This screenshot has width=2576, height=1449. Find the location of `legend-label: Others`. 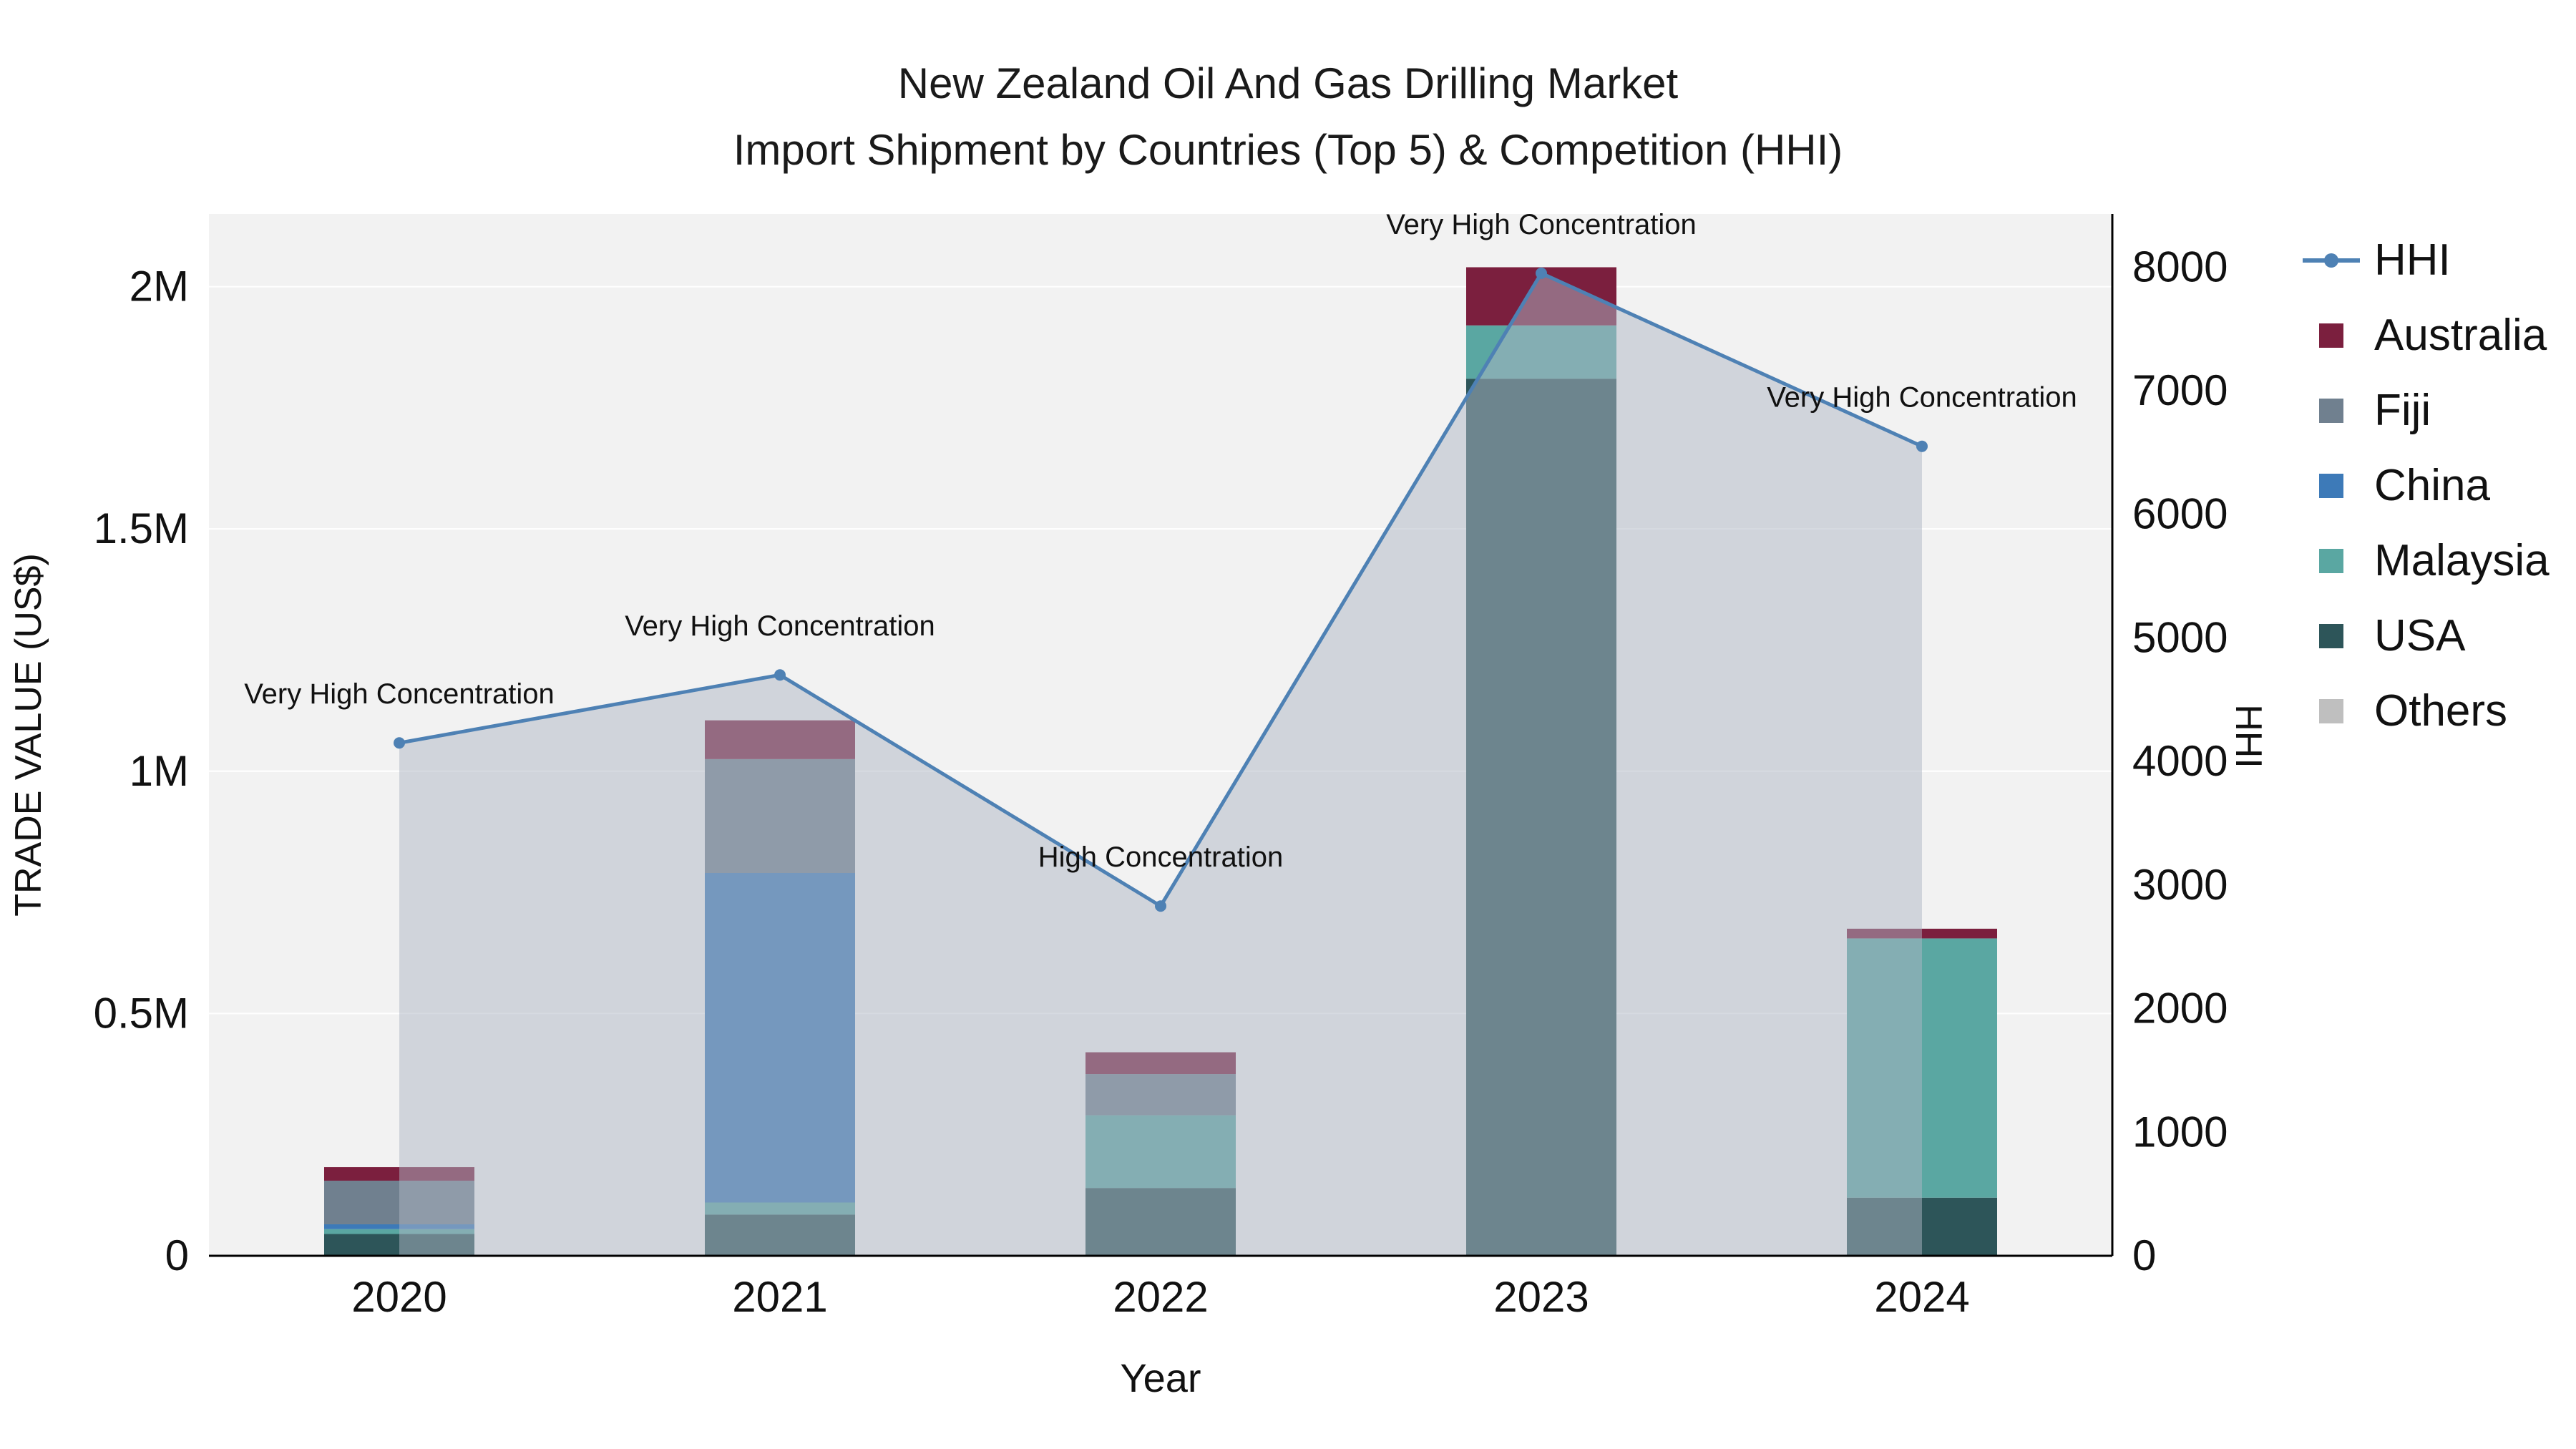

legend-label: Others is located at coordinates (2441, 711).